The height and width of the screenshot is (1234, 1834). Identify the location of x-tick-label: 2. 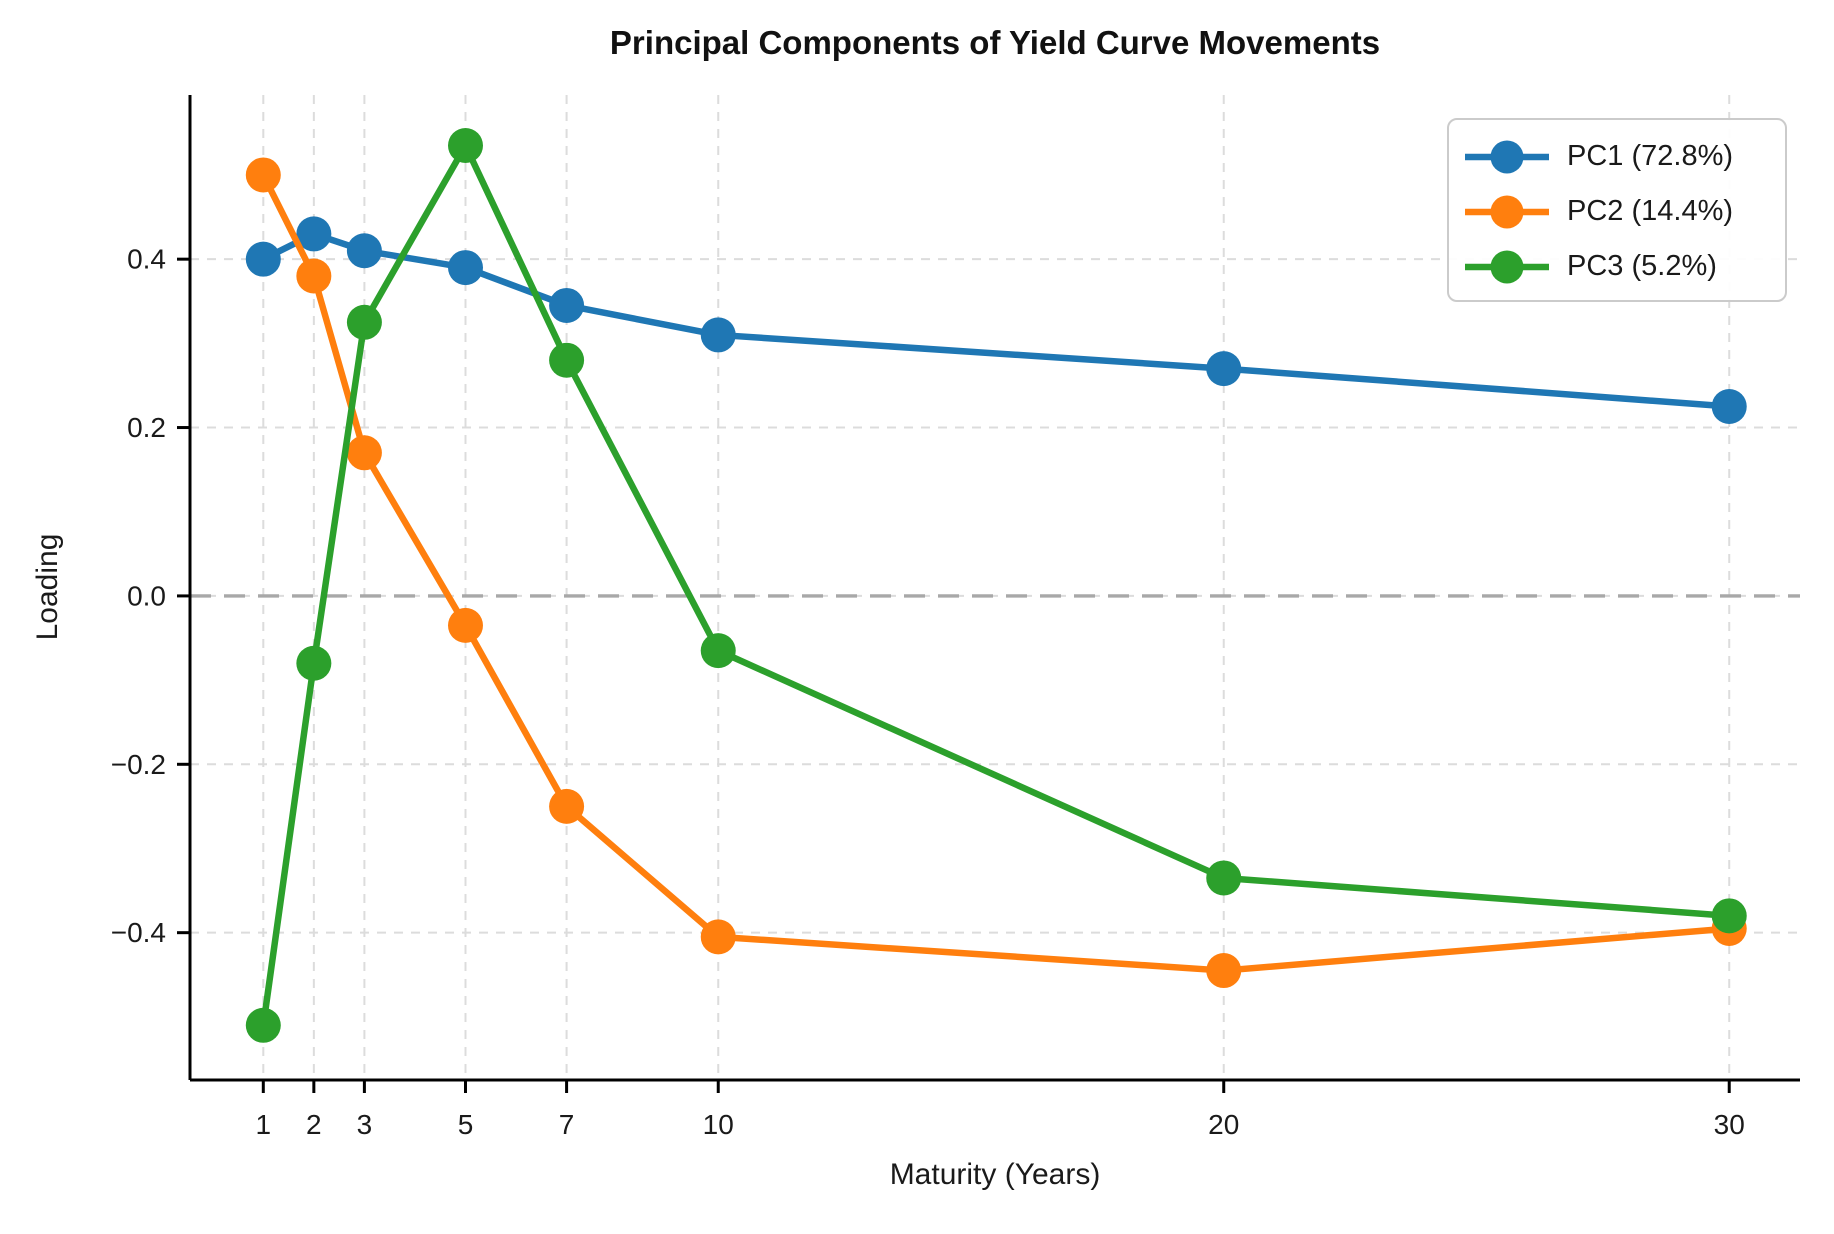
(314, 1124).